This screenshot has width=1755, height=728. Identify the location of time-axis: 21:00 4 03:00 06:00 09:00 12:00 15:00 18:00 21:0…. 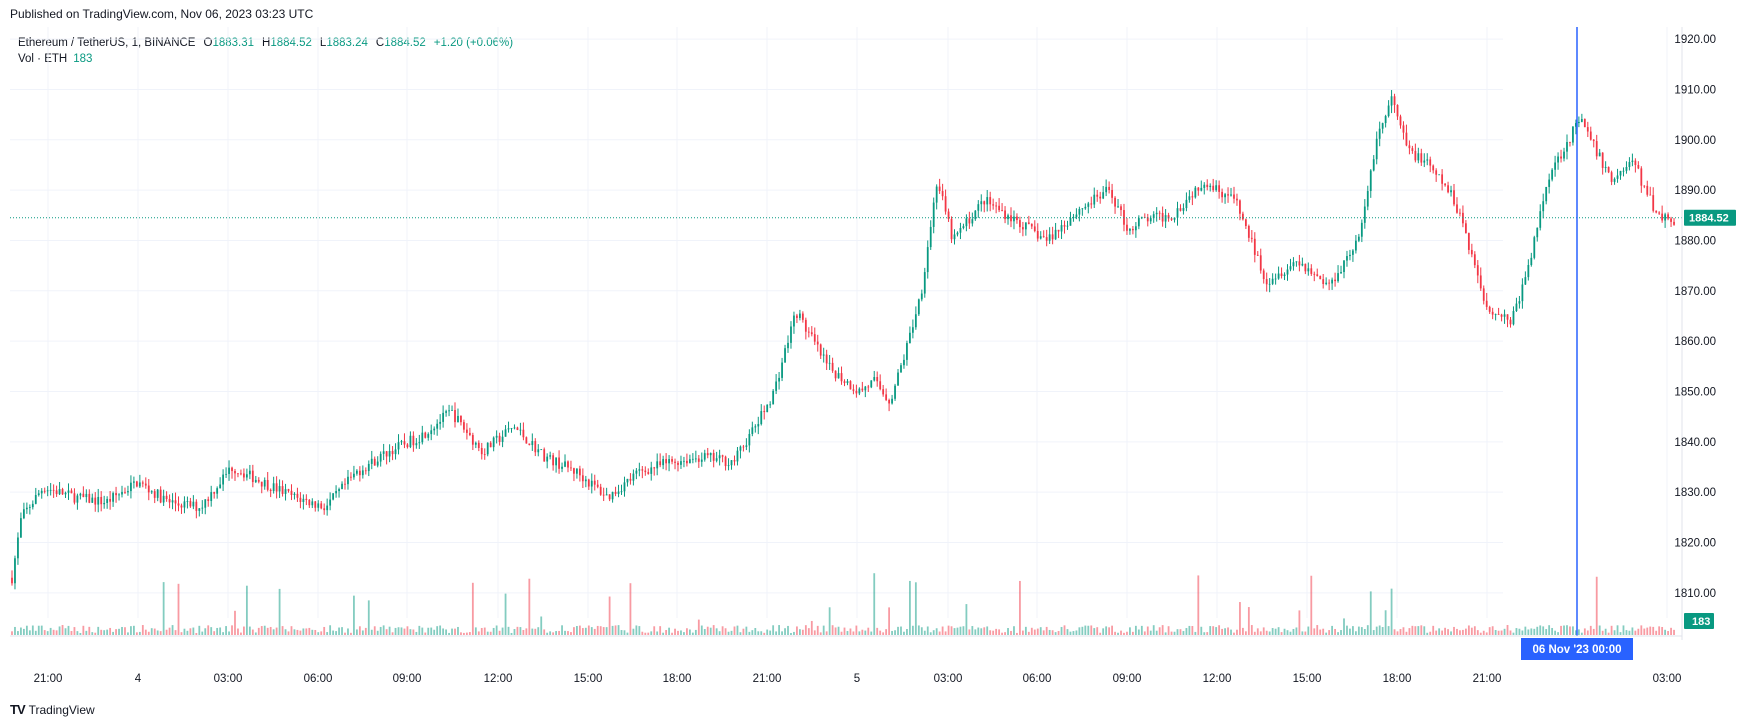
(858, 679).